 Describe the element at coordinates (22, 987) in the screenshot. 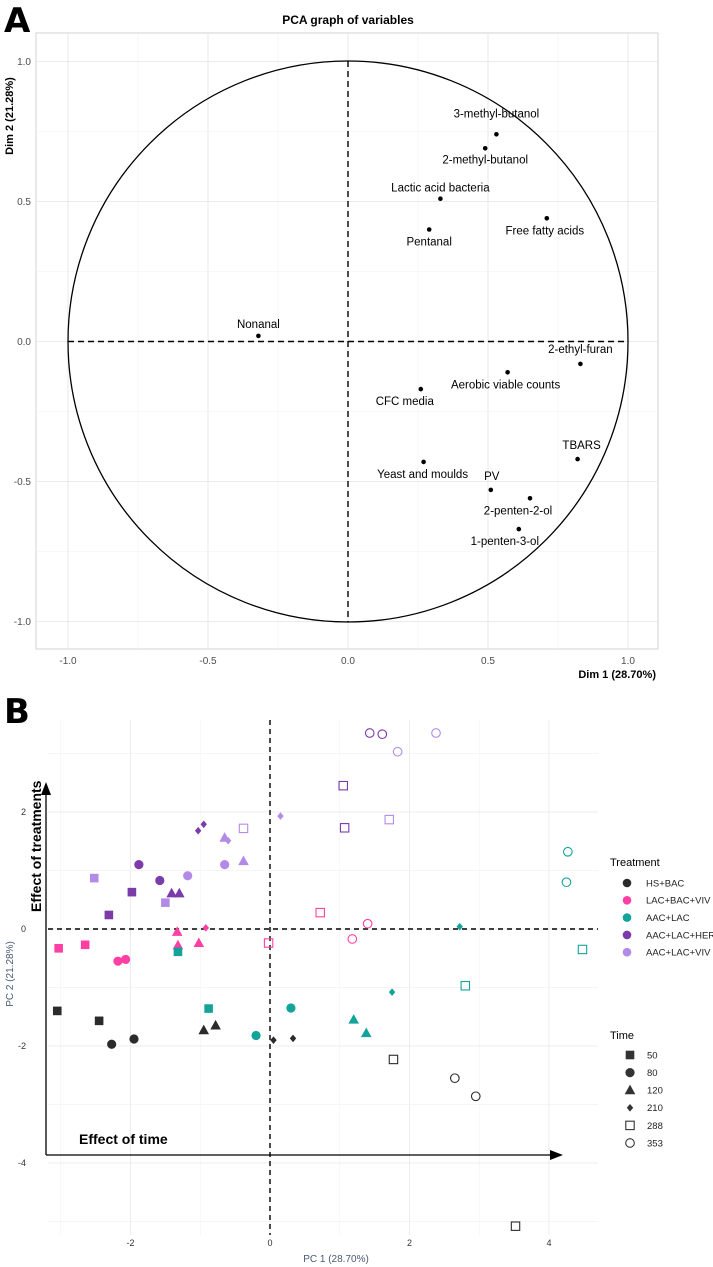

I see `y-tick-labels: 2 0 -2 -4` at that location.